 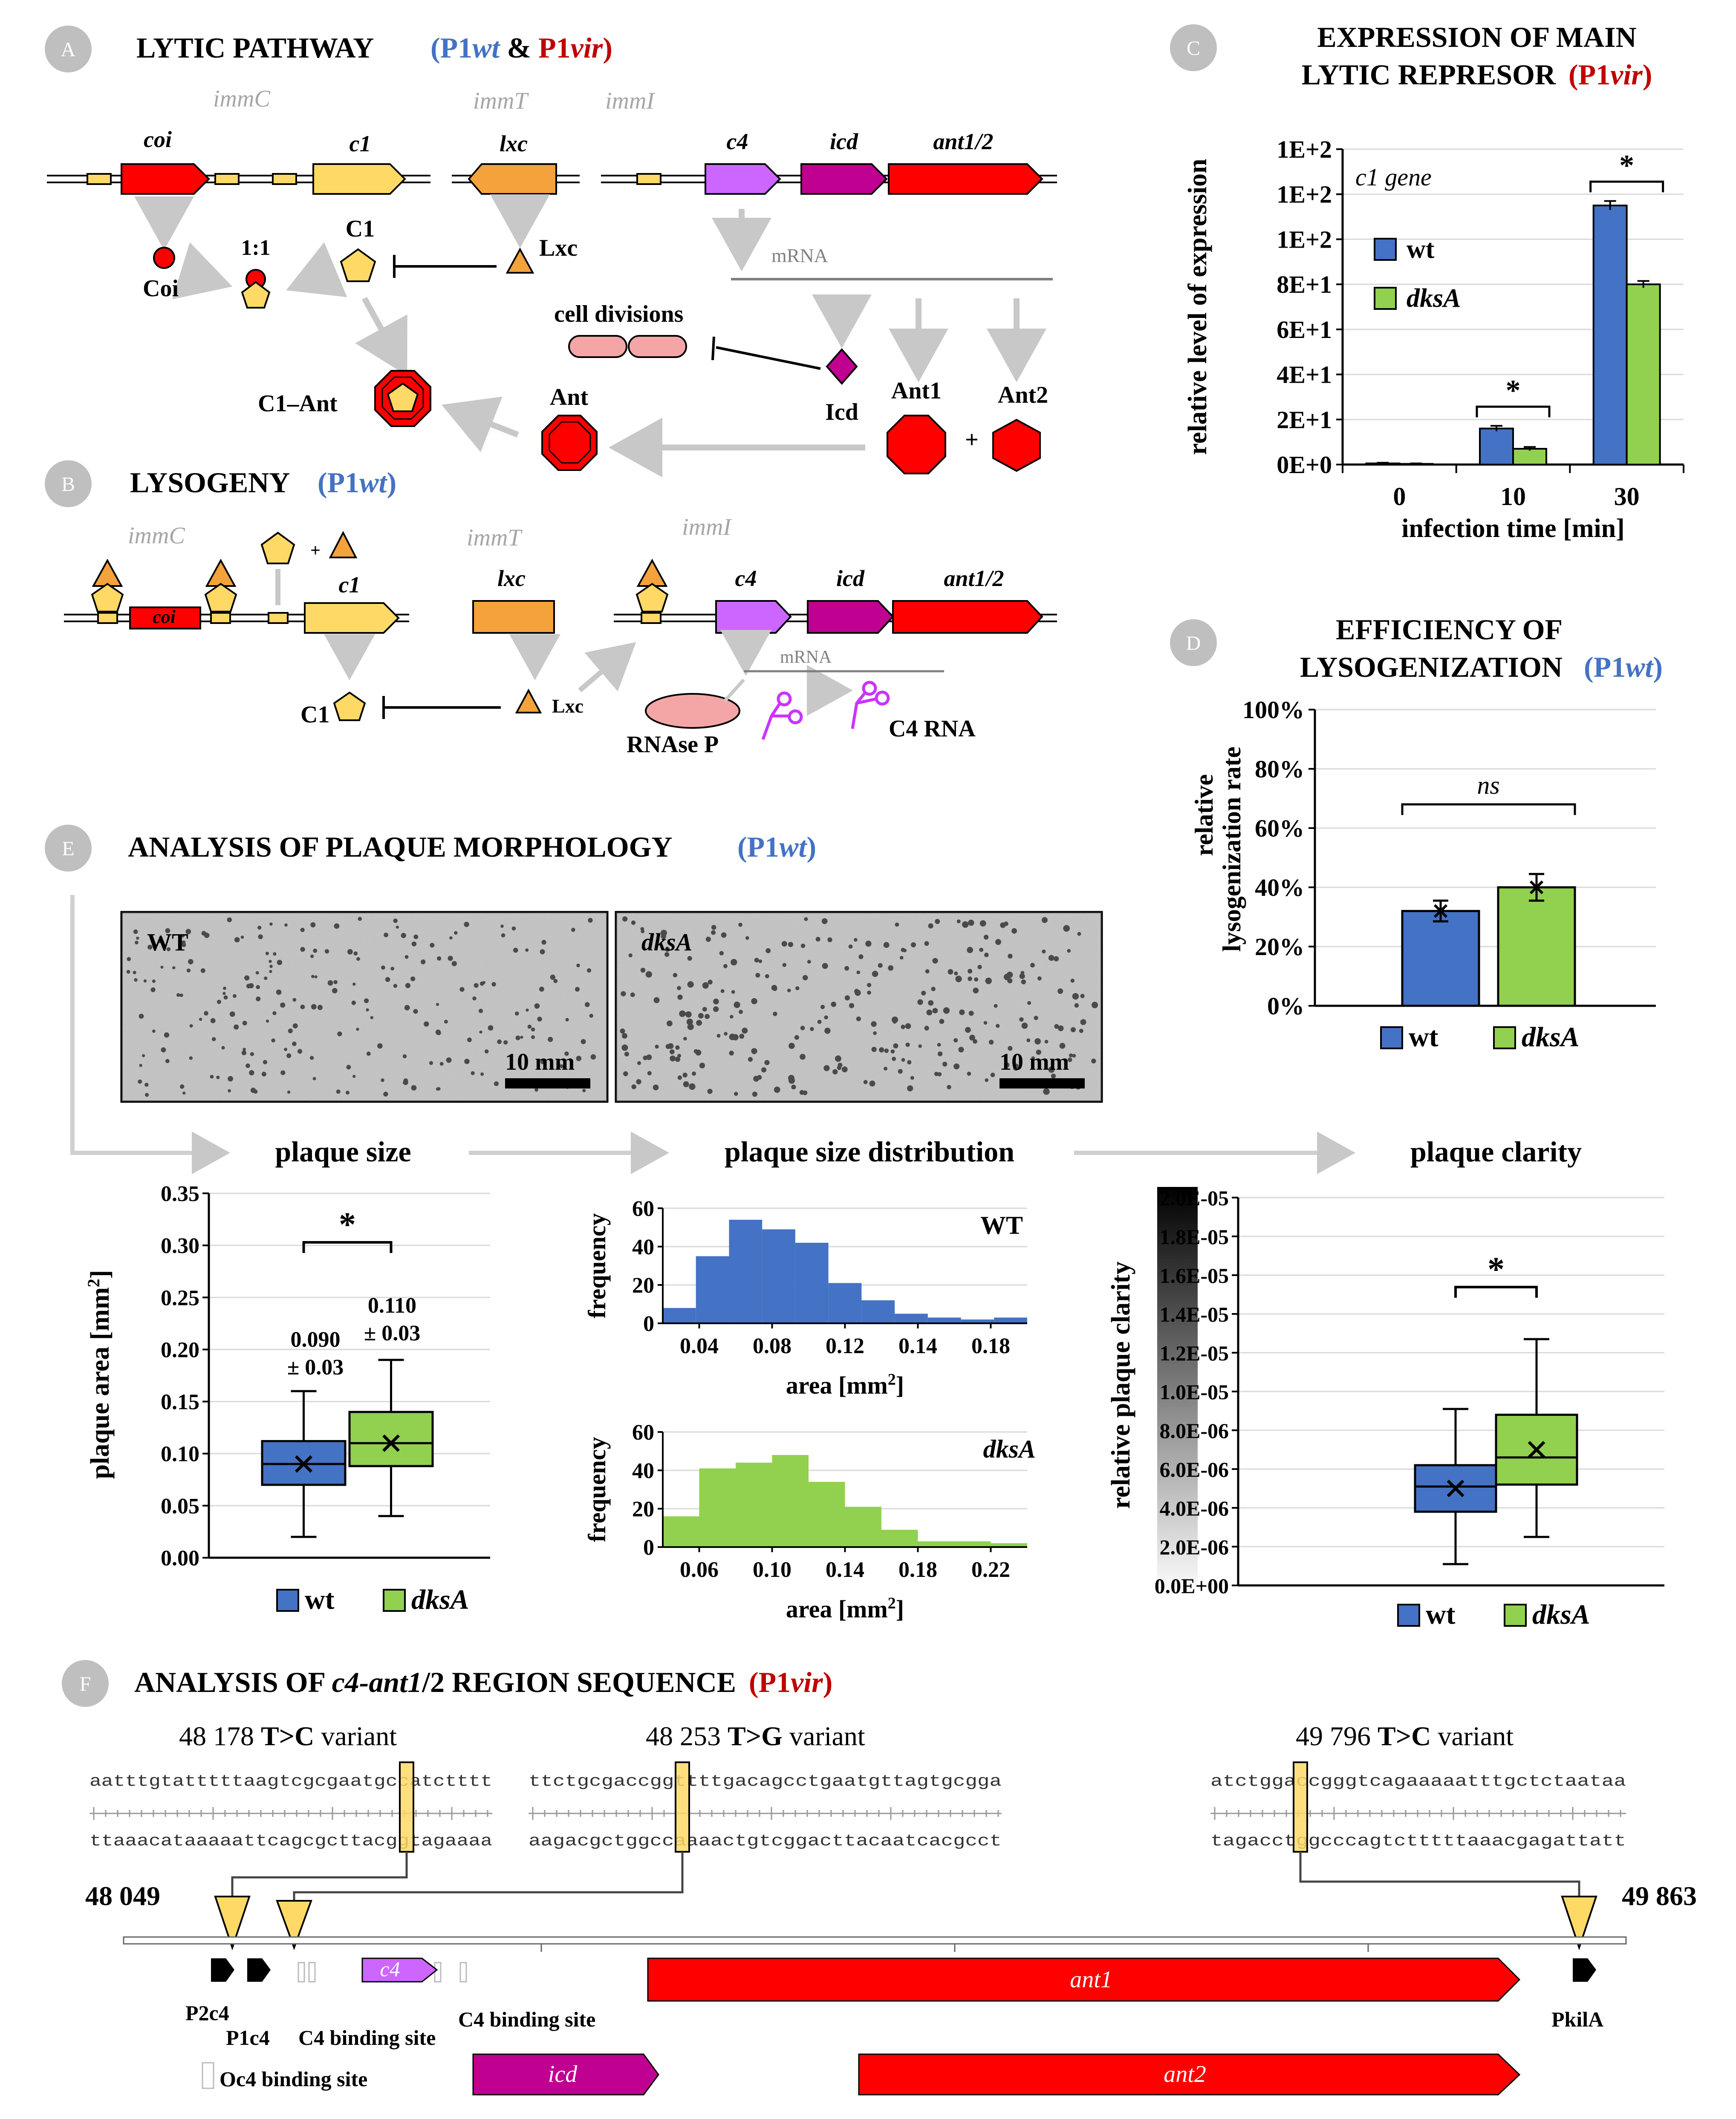 What do you see at coordinates (526, 2019) in the screenshot?
I see `c4-binding-site-2: C4 binding site` at bounding box center [526, 2019].